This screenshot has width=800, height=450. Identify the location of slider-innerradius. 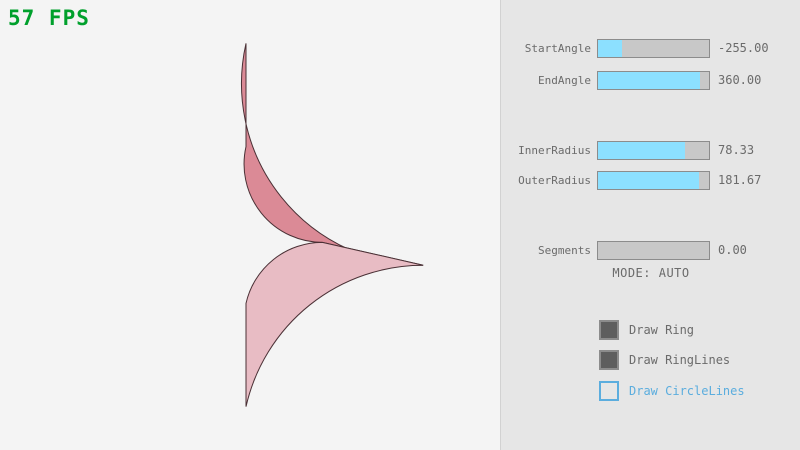
(653, 150).